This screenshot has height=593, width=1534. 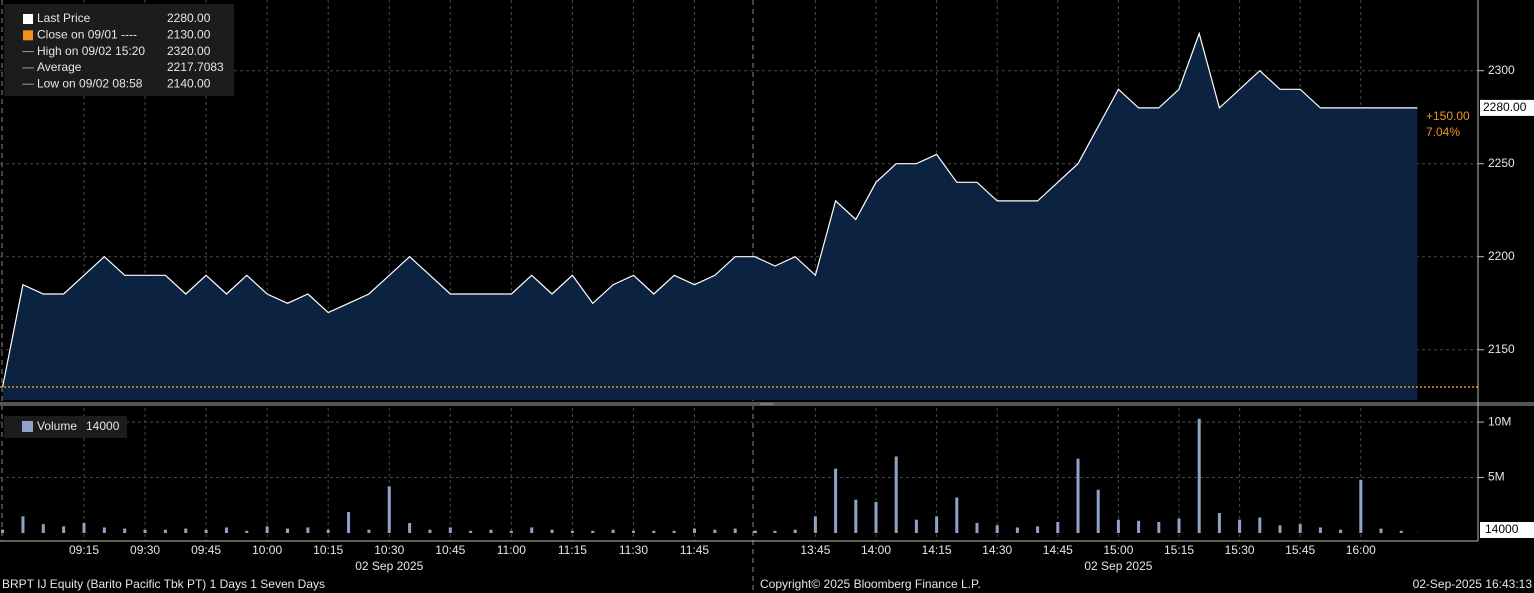 I want to click on x-tick-label: 10:15, so click(x=328, y=550).